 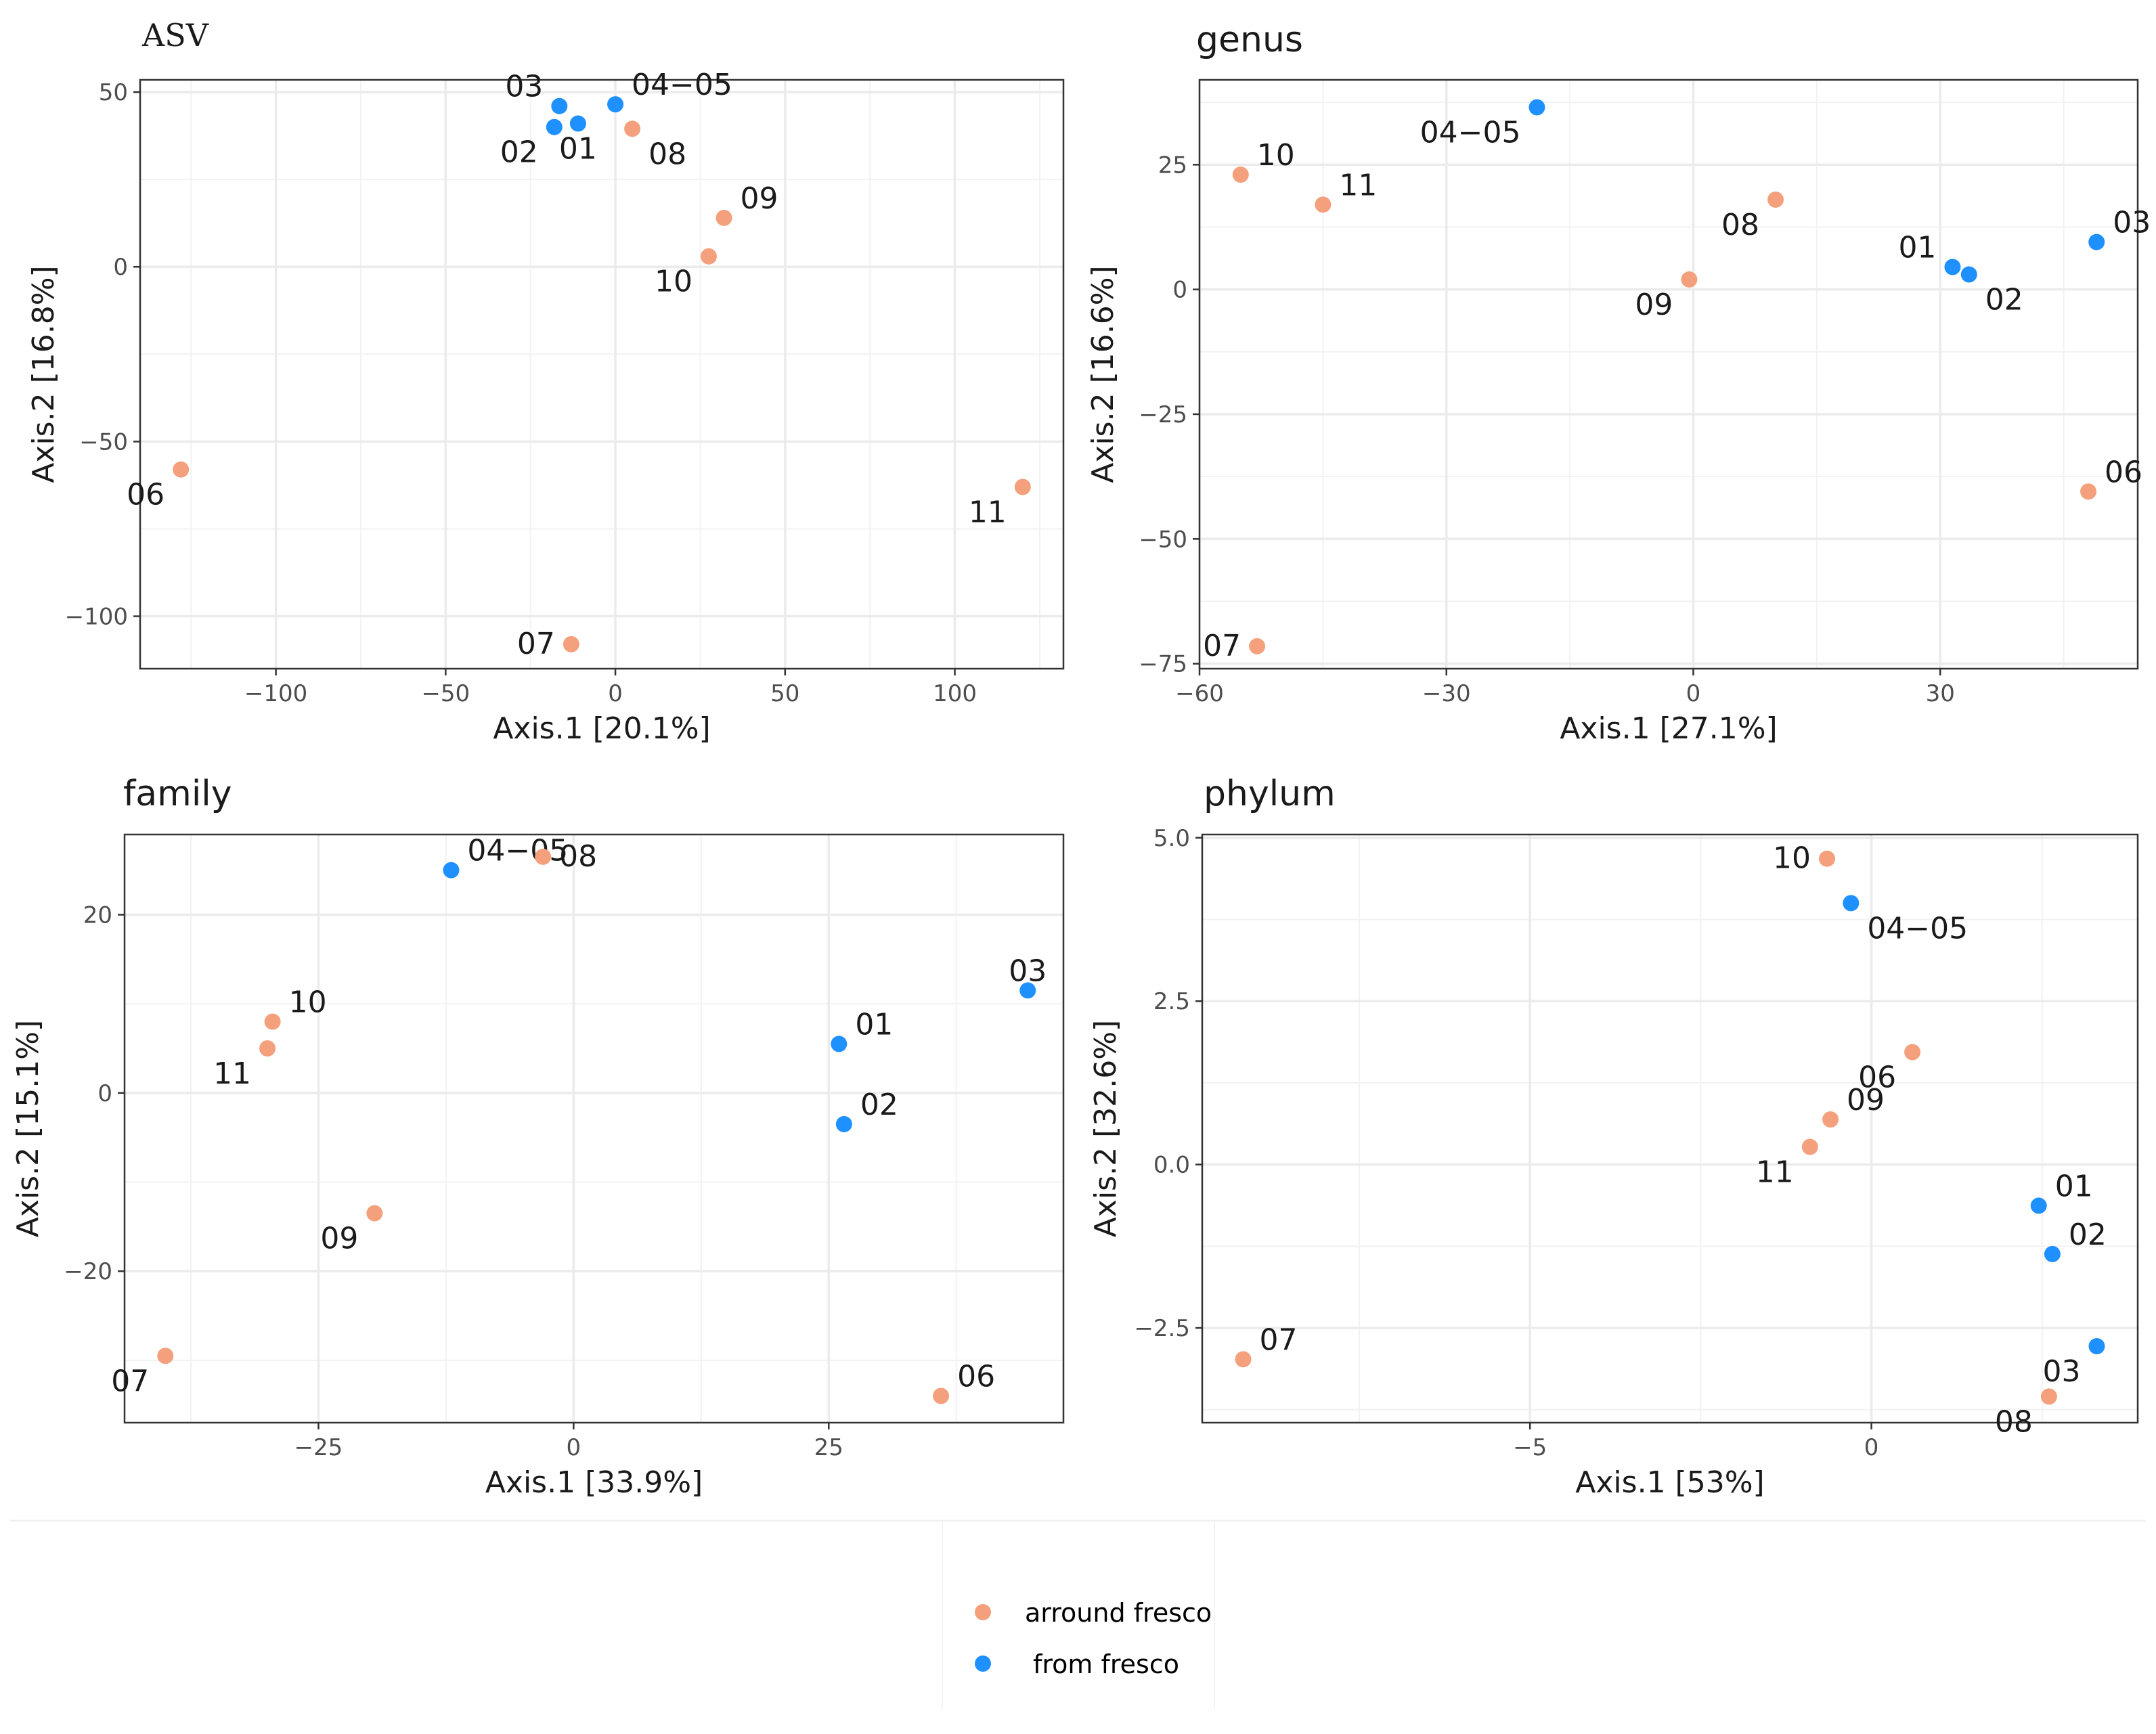 What do you see at coordinates (1162, 1328) in the screenshot?
I see `y-tick-label: −2.5` at bounding box center [1162, 1328].